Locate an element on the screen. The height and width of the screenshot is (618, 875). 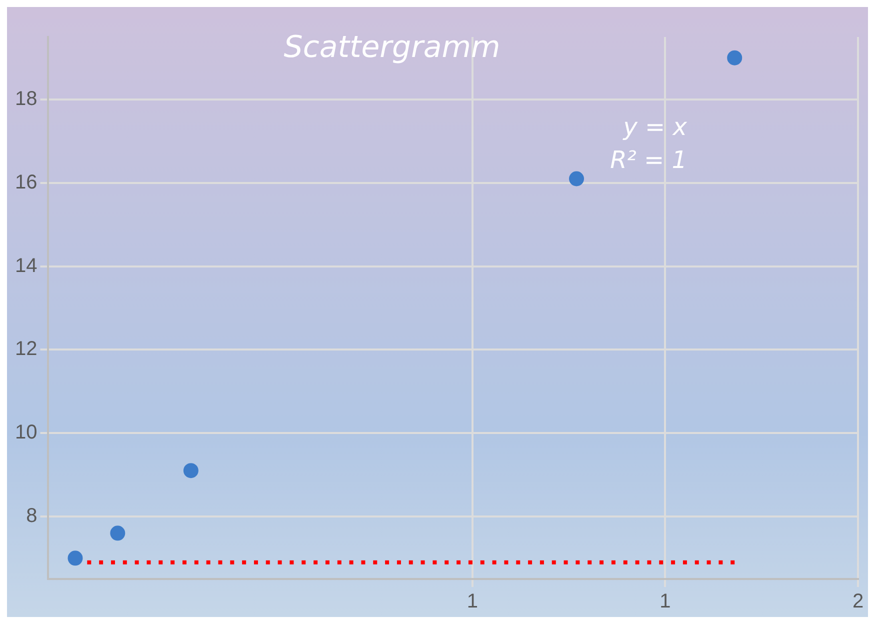
y-tick-label: 8 is located at coordinates (32, 515).